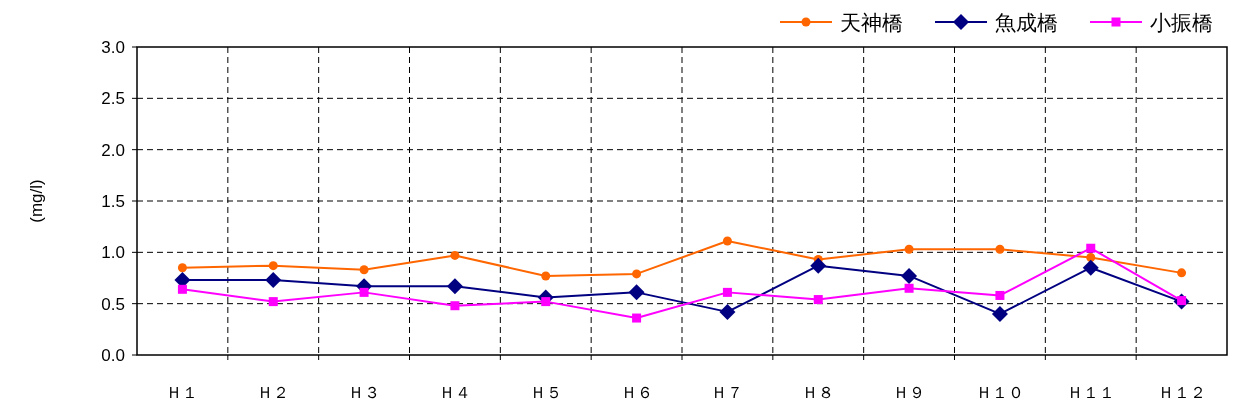  What do you see at coordinates (1181, 392) in the screenshot?
I see `x-tick-label: Ｈ１２` at bounding box center [1181, 392].